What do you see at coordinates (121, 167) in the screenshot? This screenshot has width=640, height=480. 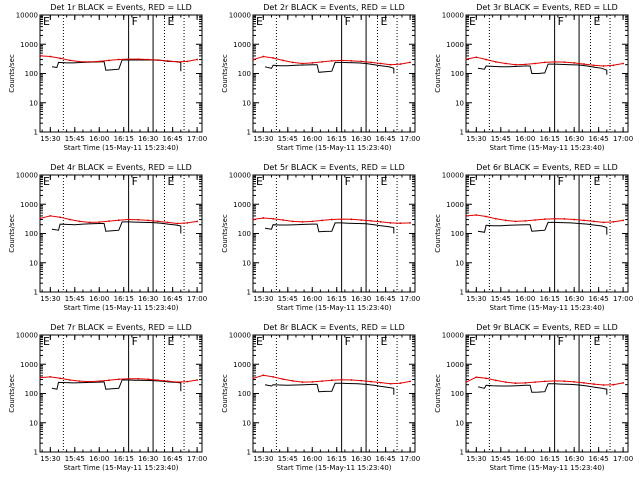 I see `chart-title: Det 4r BLACK = Events, RED = LLD` at bounding box center [121, 167].